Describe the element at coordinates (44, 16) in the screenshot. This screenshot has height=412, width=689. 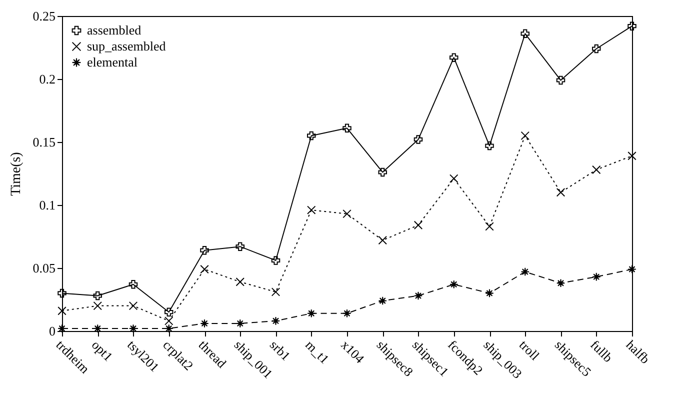
I see `y-tick-label: 0.25` at that location.